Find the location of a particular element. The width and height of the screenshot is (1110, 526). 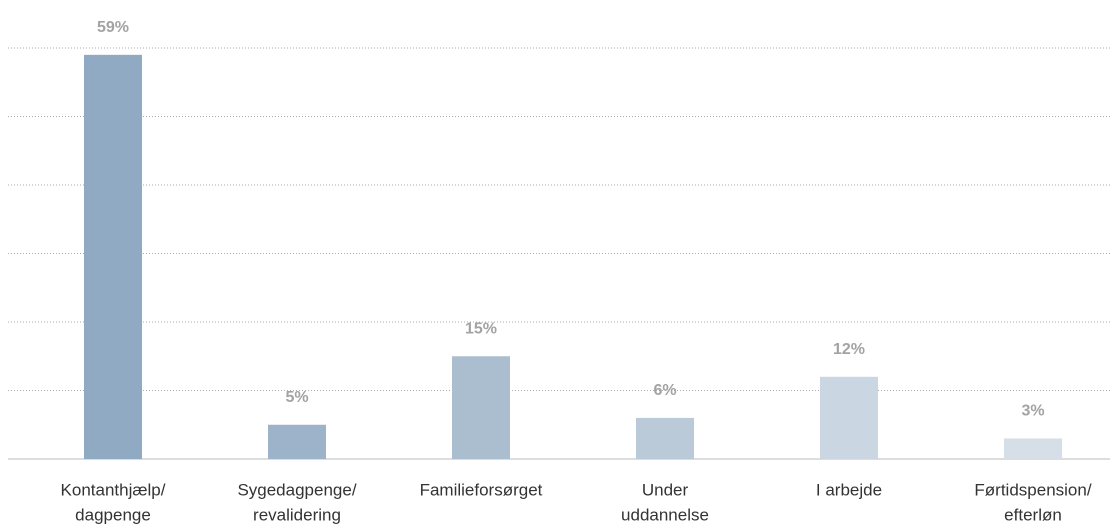

x-tick-label: Under is located at coordinates (665, 489).